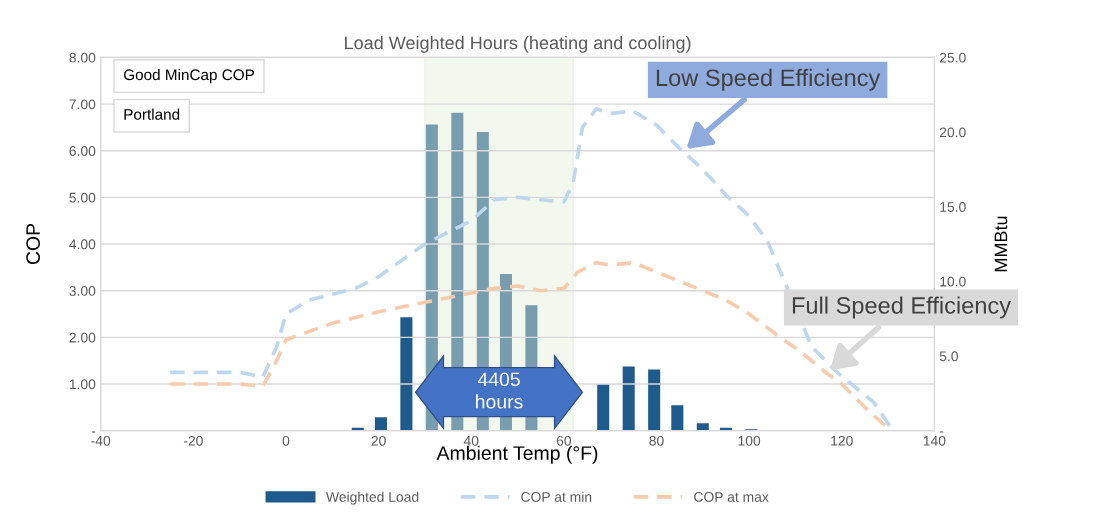 Image resolution: width=1119 pixels, height=522 pixels. I want to click on x-tick-label: 20, so click(378, 440).